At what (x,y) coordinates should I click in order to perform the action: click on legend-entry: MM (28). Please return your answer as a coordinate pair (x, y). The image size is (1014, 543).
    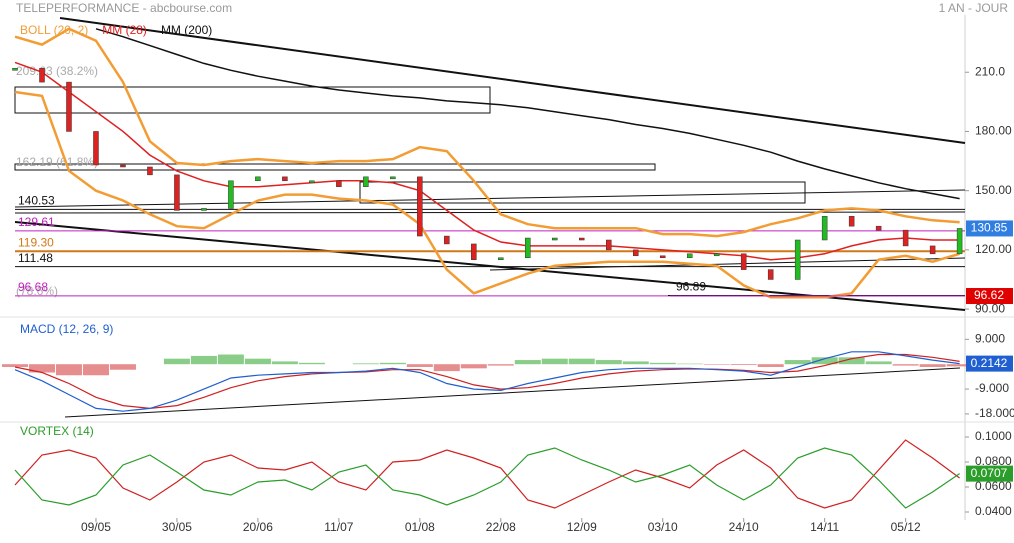
    Looking at the image, I should click on (124, 30).